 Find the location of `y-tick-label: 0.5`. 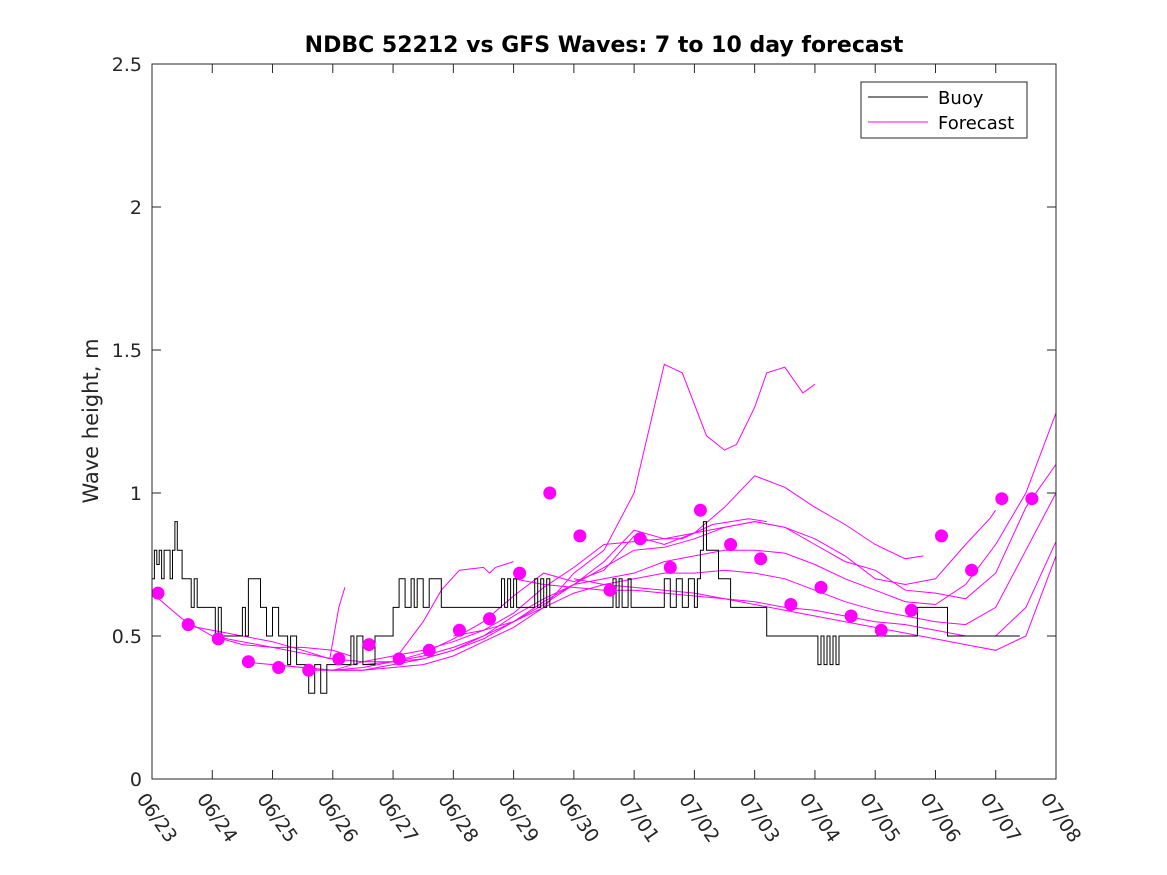

y-tick-label: 0.5 is located at coordinates (127, 637).